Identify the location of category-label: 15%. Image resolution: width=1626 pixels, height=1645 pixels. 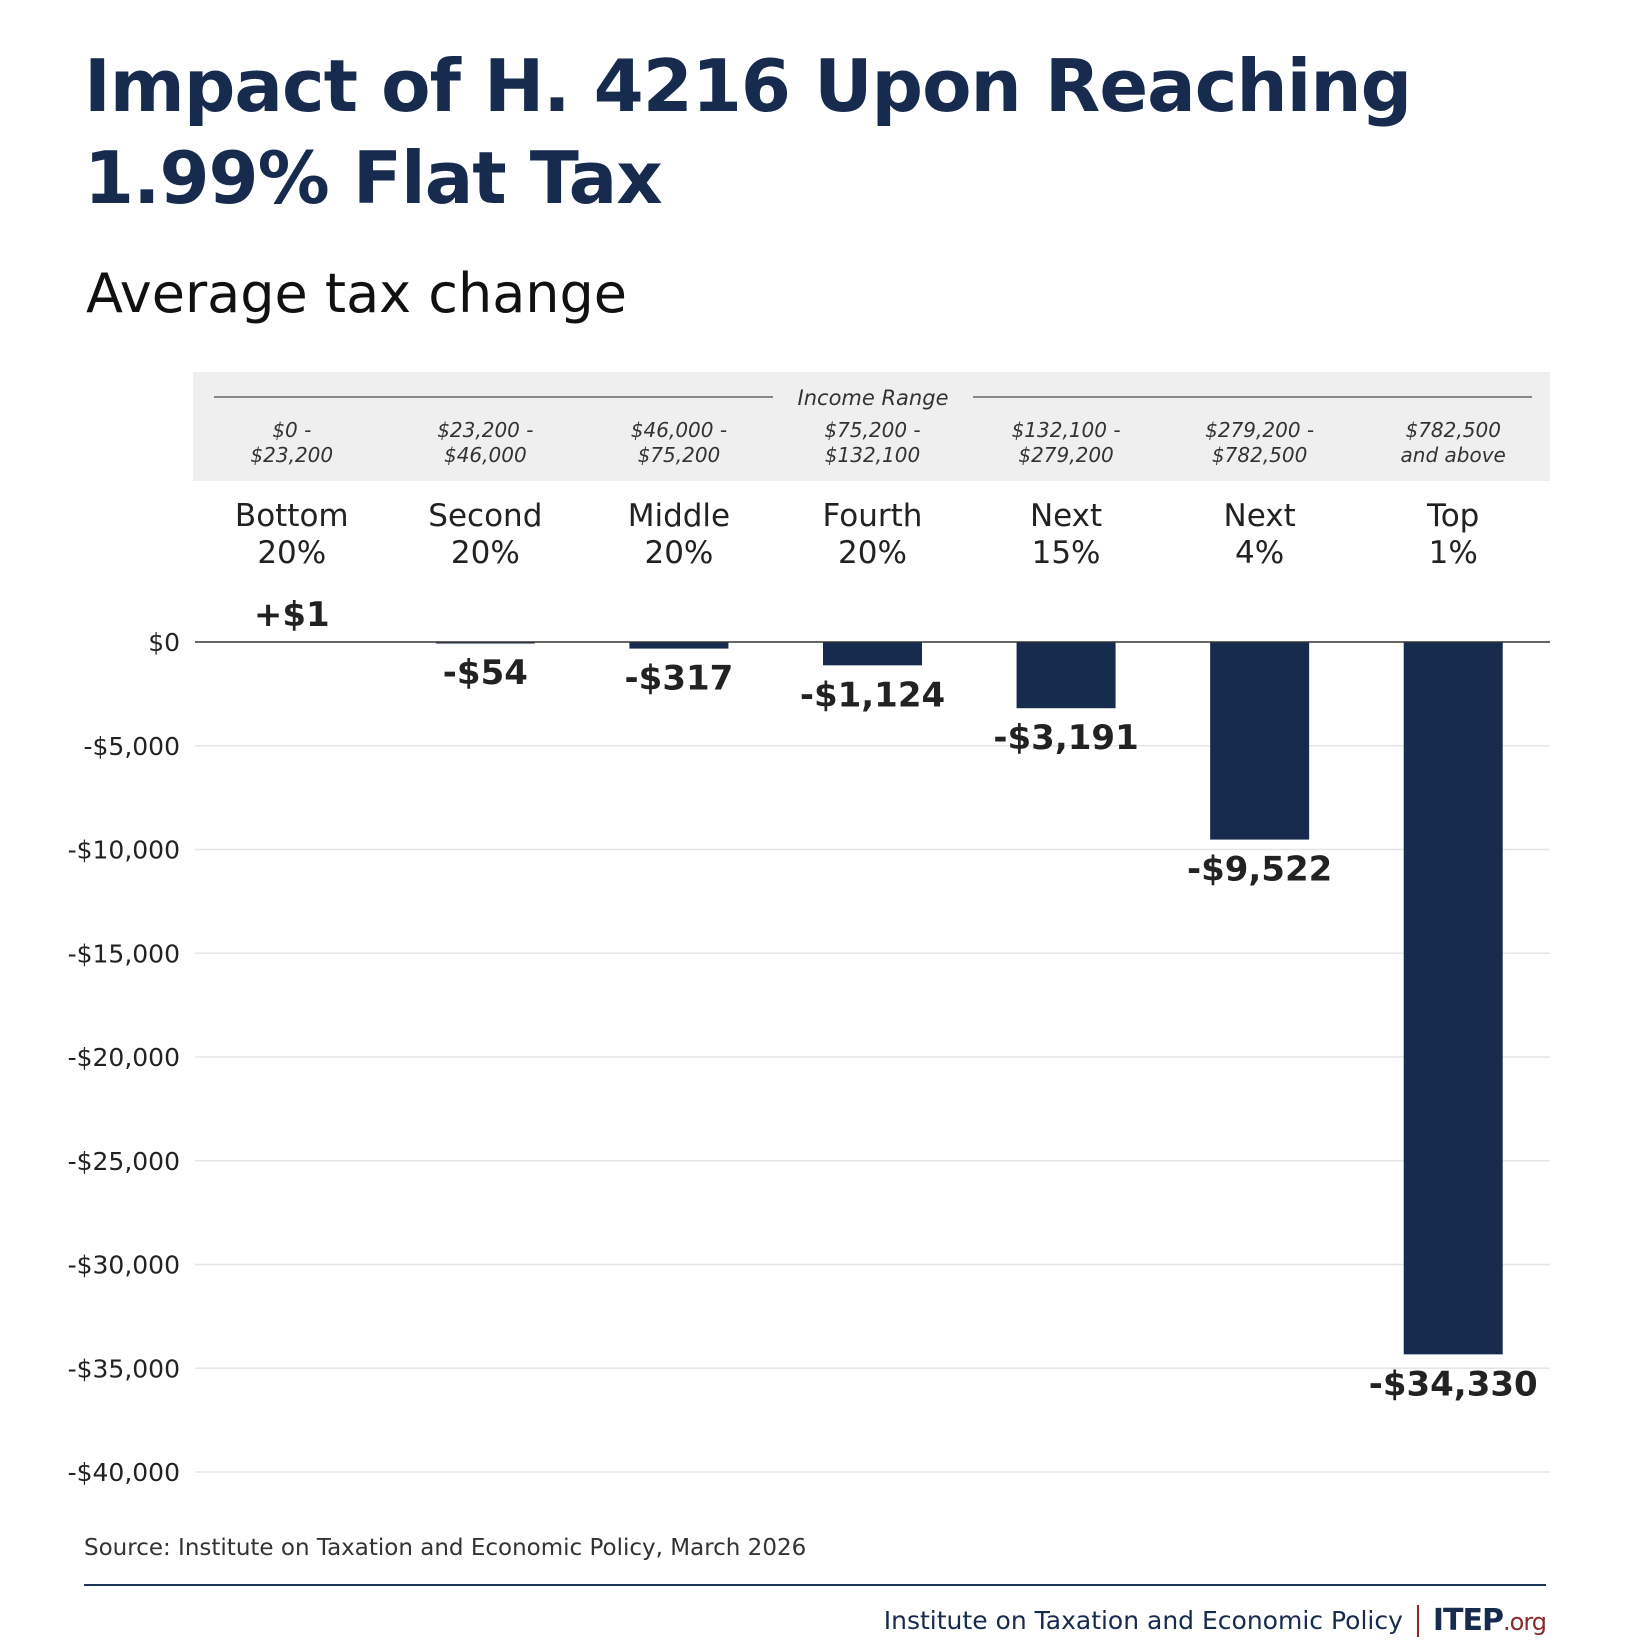
(1066, 553).